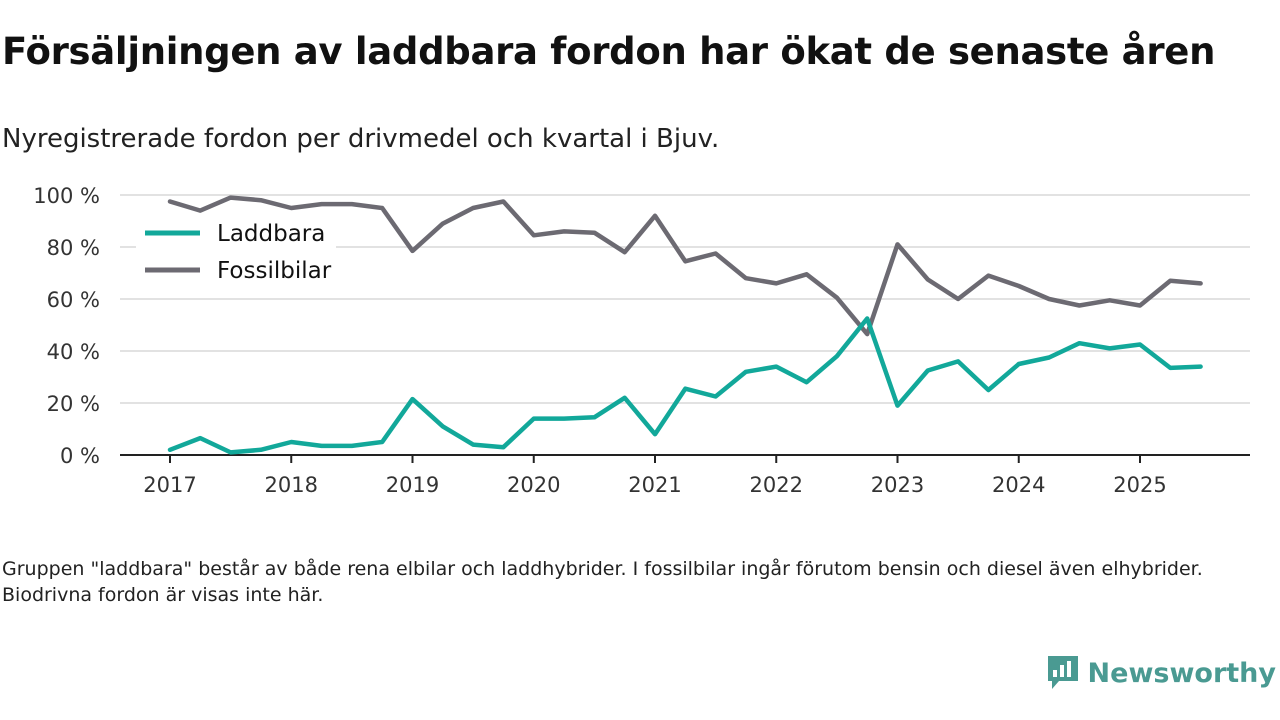 Image resolution: width=1280 pixels, height=720 pixels. Describe the element at coordinates (685, 475) in the screenshot. I see `x-axis: 2017 2018 2019 2020 2021 2022 2023 2024 2025` at that location.